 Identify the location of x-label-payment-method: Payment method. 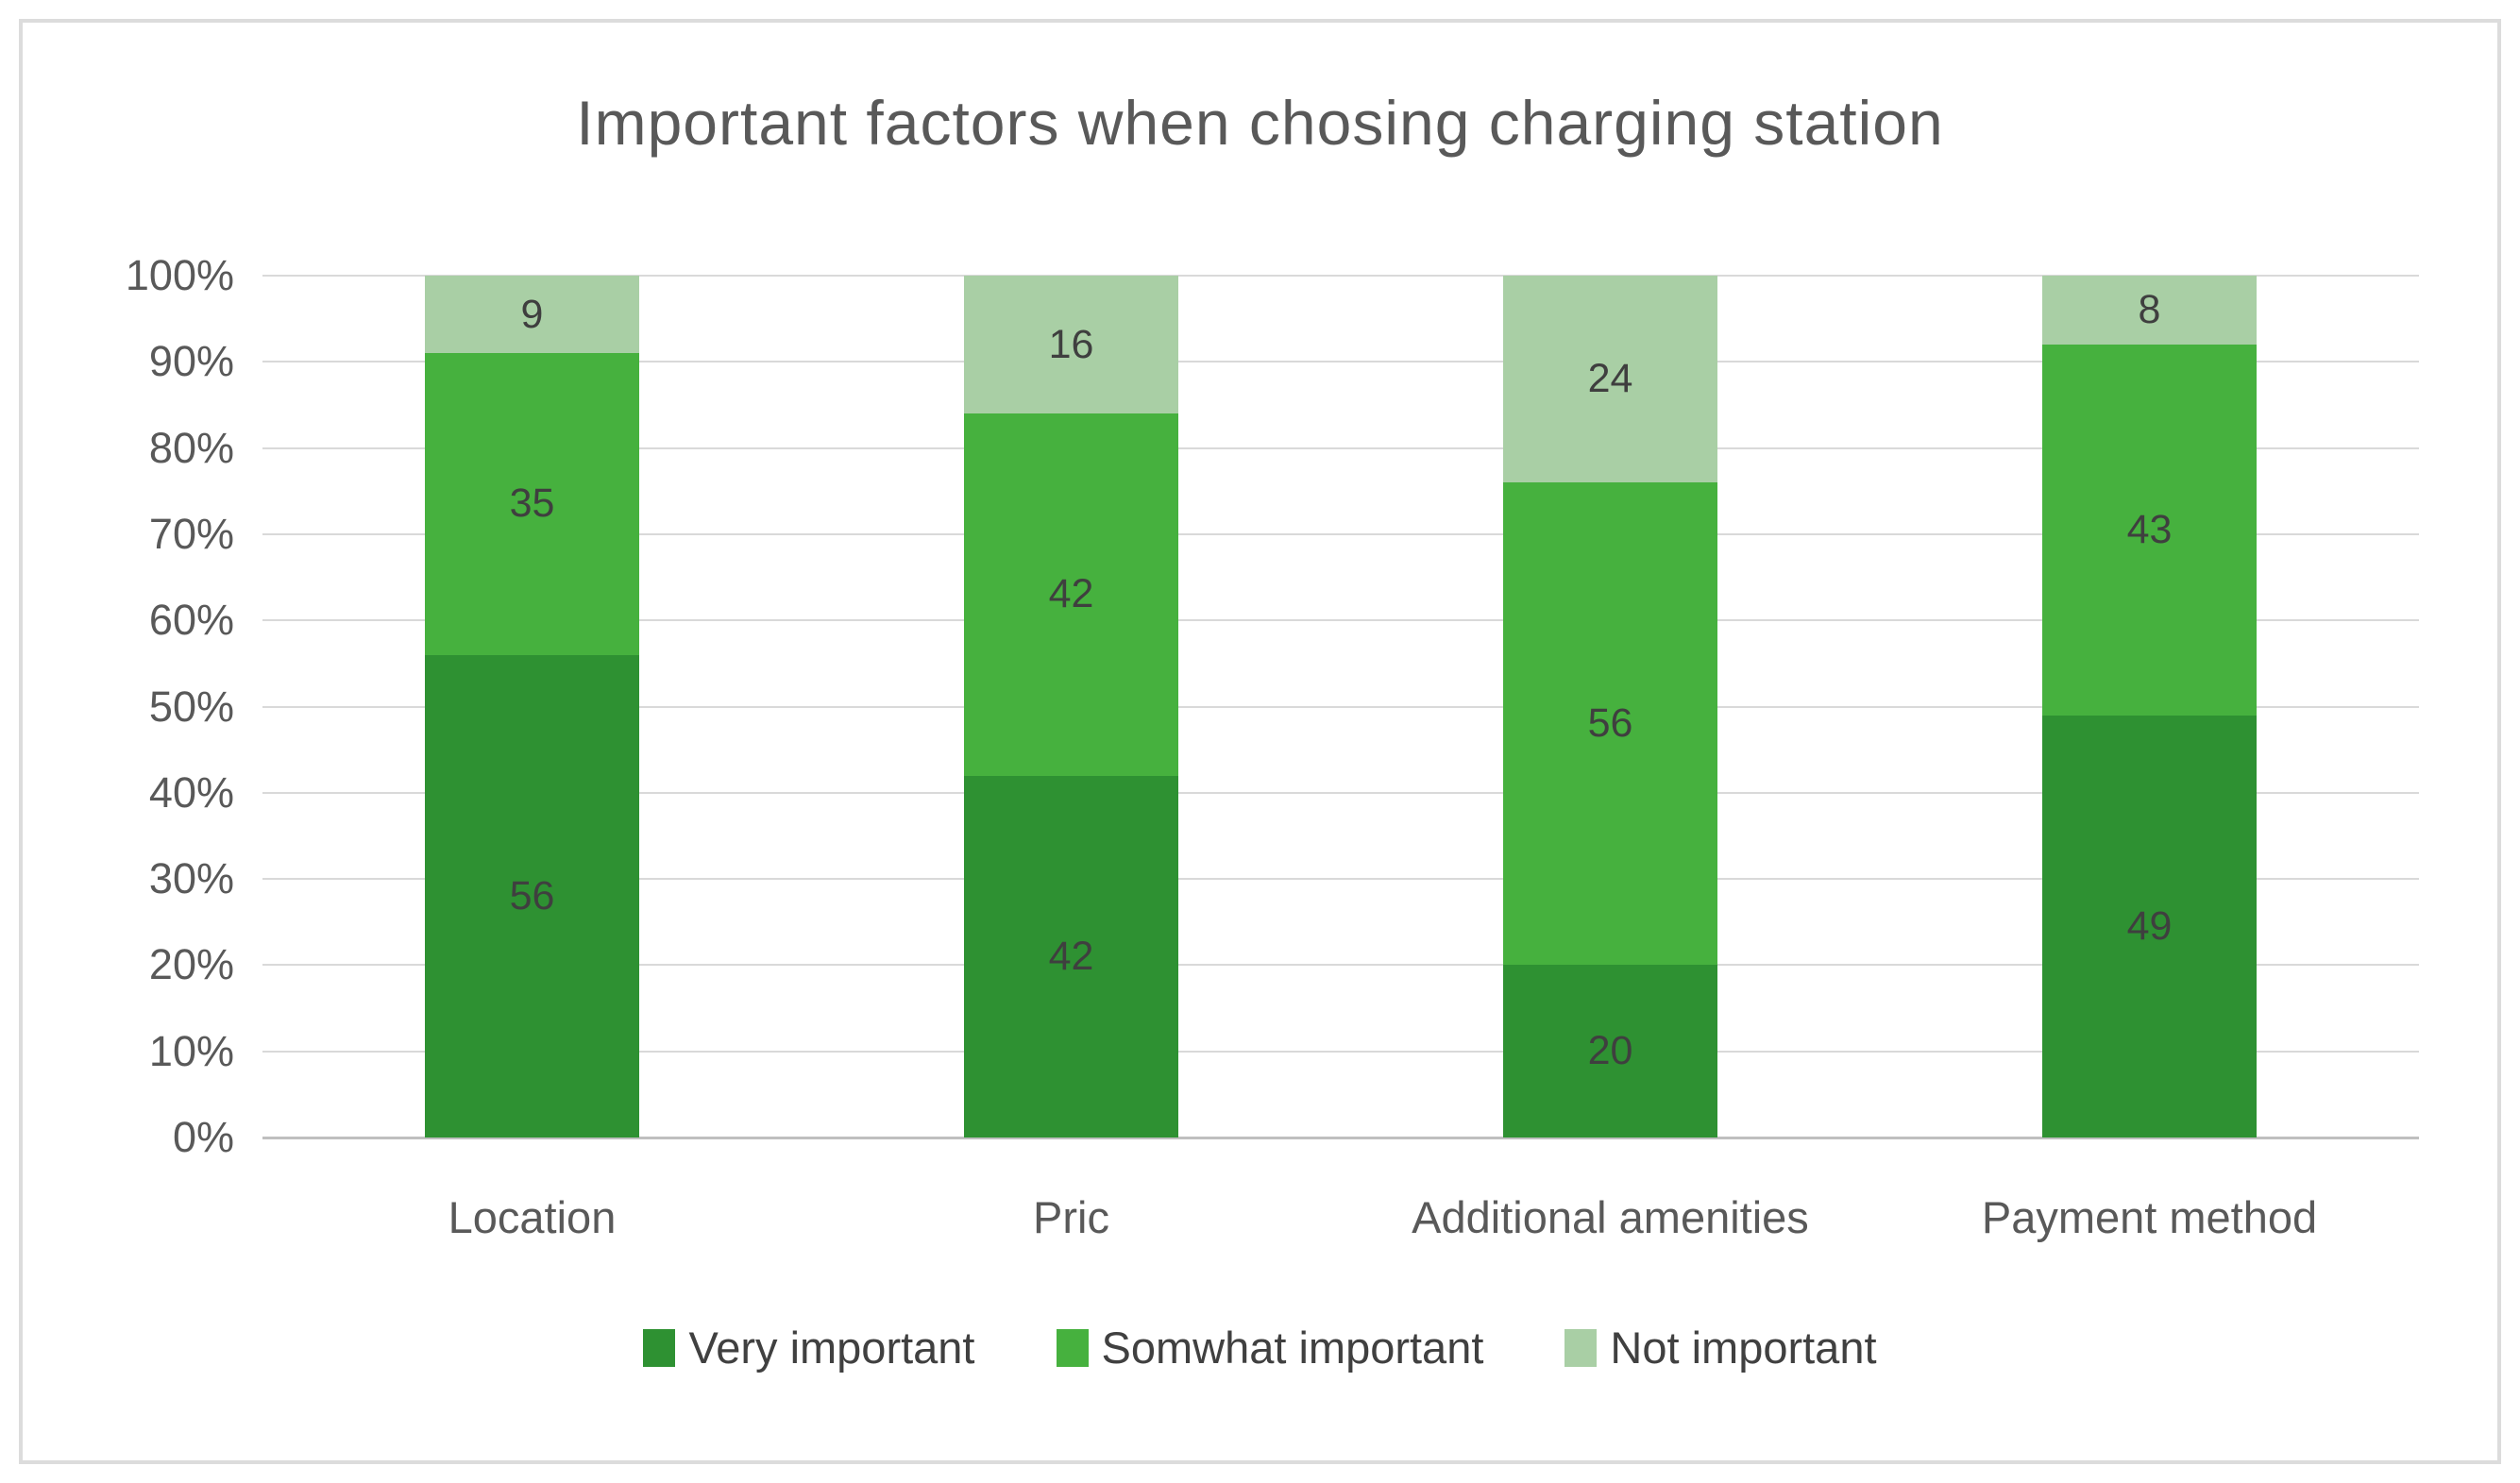
(2149, 1217).